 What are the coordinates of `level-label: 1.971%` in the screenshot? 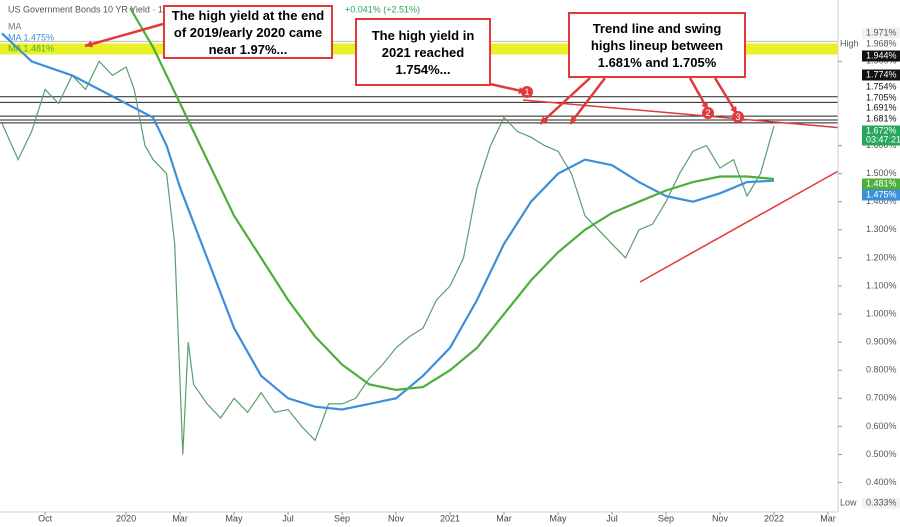 It's located at (881, 32).